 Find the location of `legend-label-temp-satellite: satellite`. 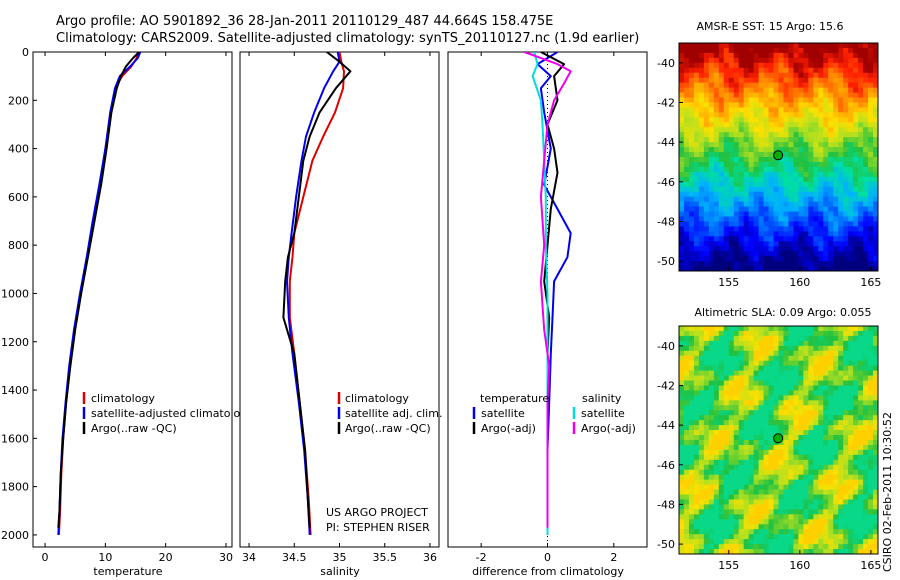

legend-label-temp-satellite: satellite is located at coordinates (503, 413).